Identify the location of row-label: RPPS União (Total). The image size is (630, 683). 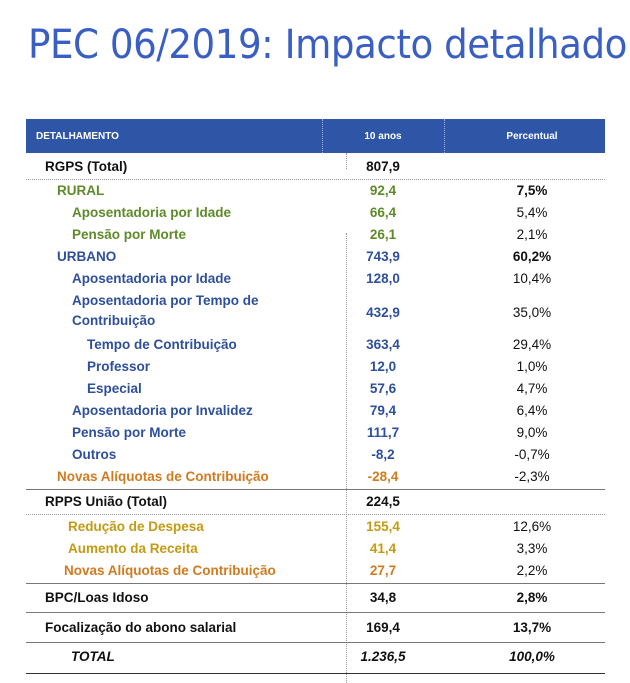
(106, 501).